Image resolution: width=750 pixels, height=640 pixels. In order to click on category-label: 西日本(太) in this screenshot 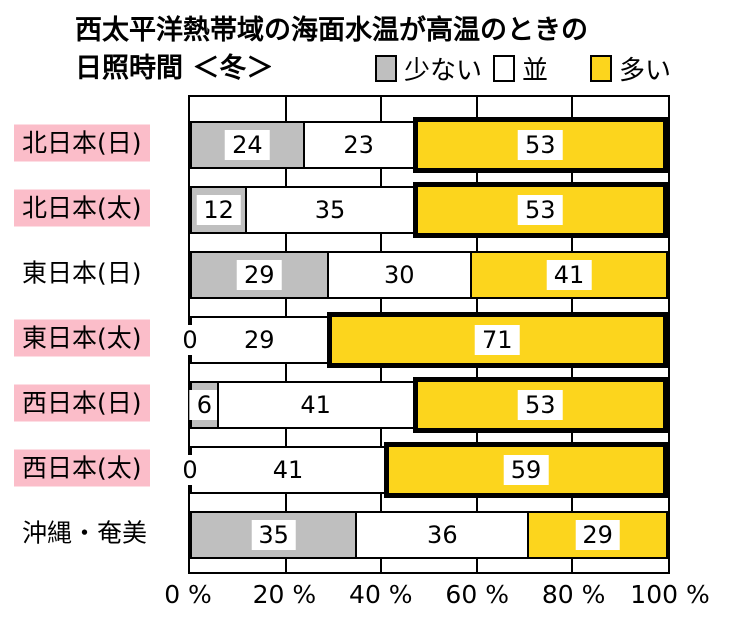, I will do `click(82, 468)`.